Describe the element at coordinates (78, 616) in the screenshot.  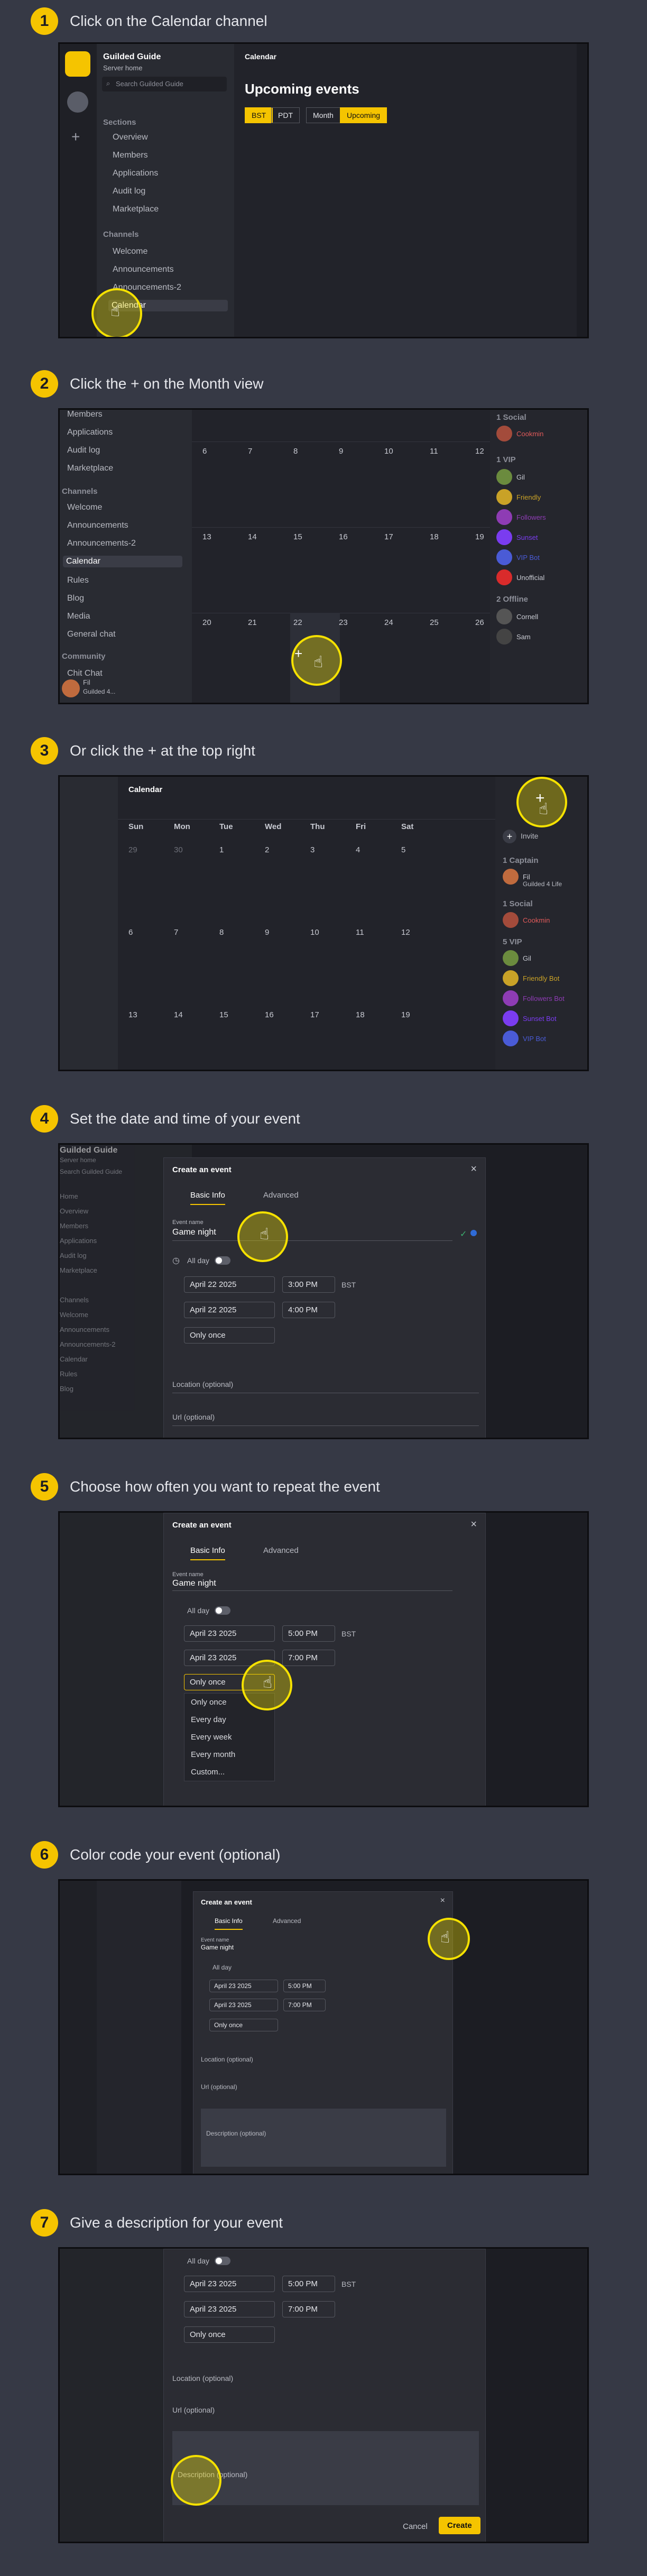
I see `channel-media: Media` at that location.